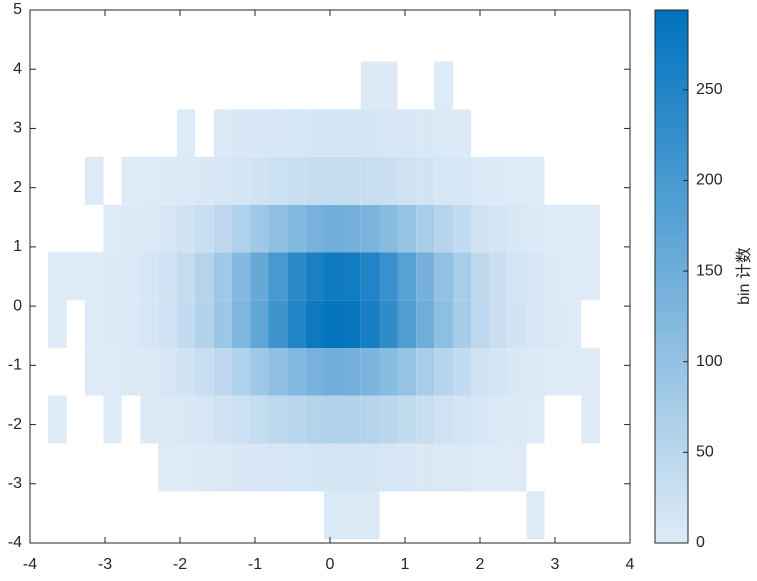 Image resolution: width=757 pixels, height=581 pixels. What do you see at coordinates (700, 542) in the screenshot?
I see `colorbar-tick-label: 0` at bounding box center [700, 542].